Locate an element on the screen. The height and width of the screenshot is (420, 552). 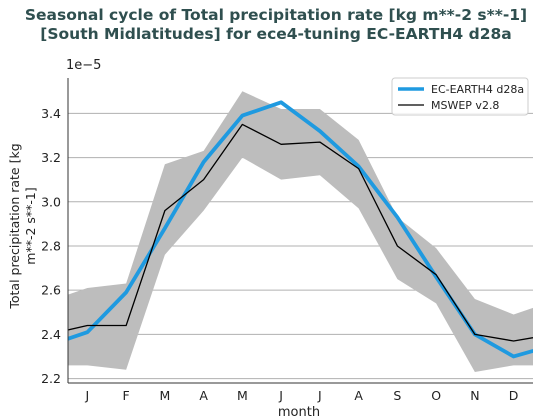
x-tick-label: S is located at coordinates (397, 395).